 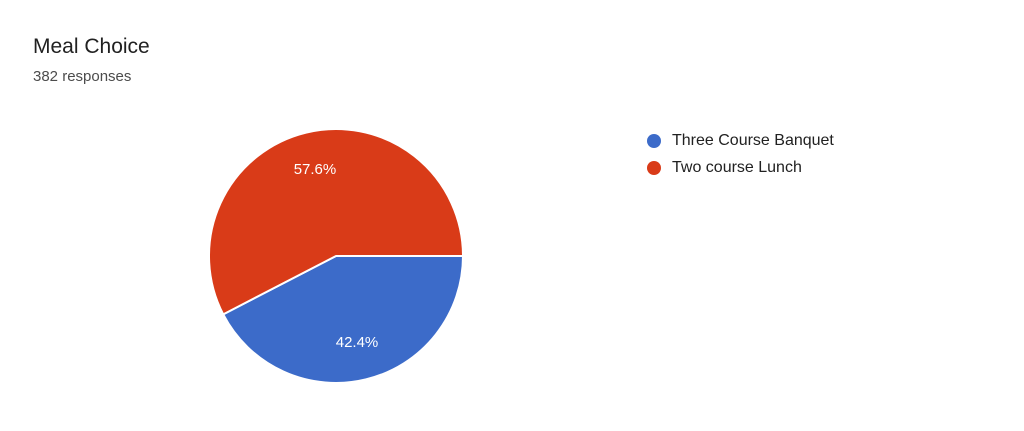 I want to click on legend-item: Two course Lunch, so click(x=740, y=167).